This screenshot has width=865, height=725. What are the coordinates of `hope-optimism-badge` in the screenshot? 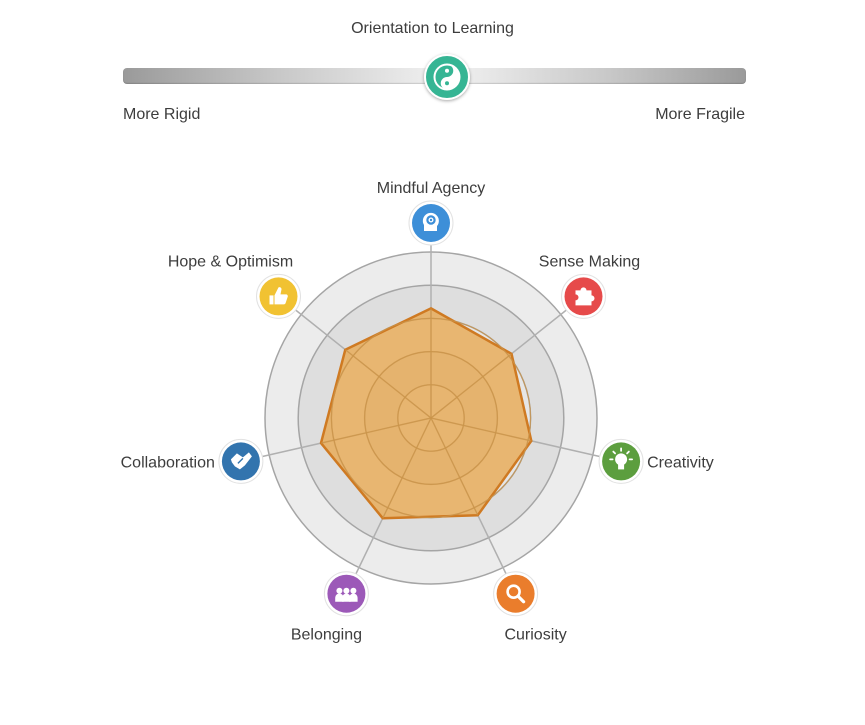 It's located at (278, 296).